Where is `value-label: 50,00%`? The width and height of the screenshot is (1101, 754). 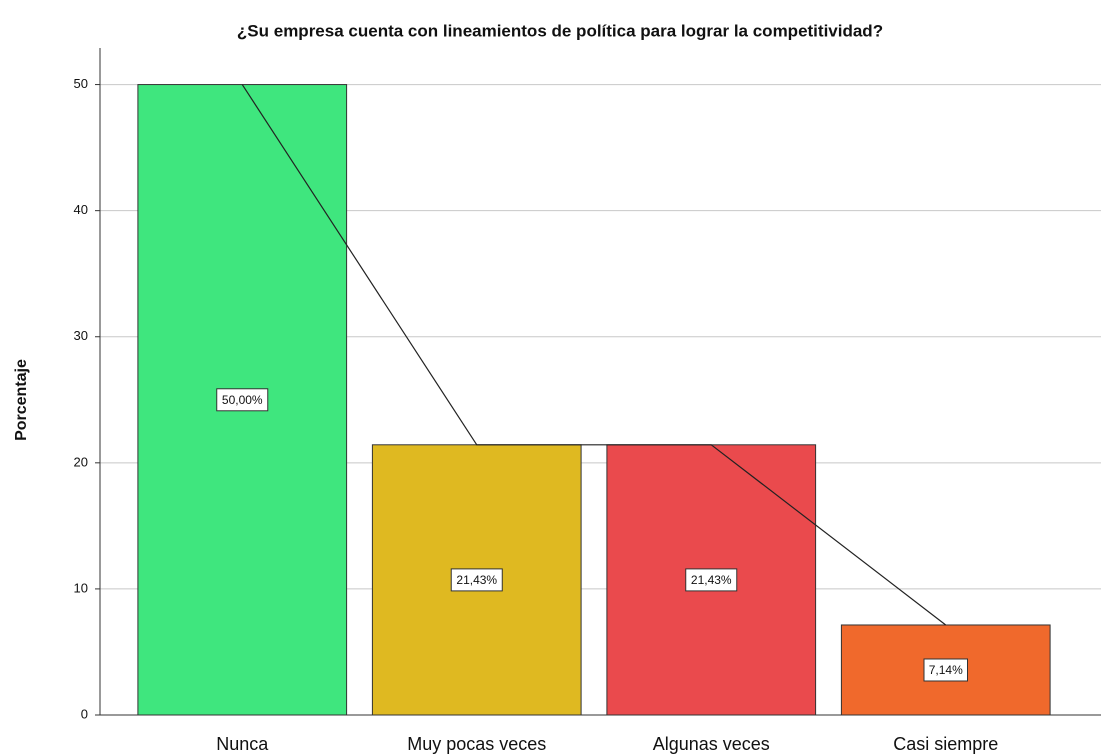 value-label: 50,00% is located at coordinates (242, 400).